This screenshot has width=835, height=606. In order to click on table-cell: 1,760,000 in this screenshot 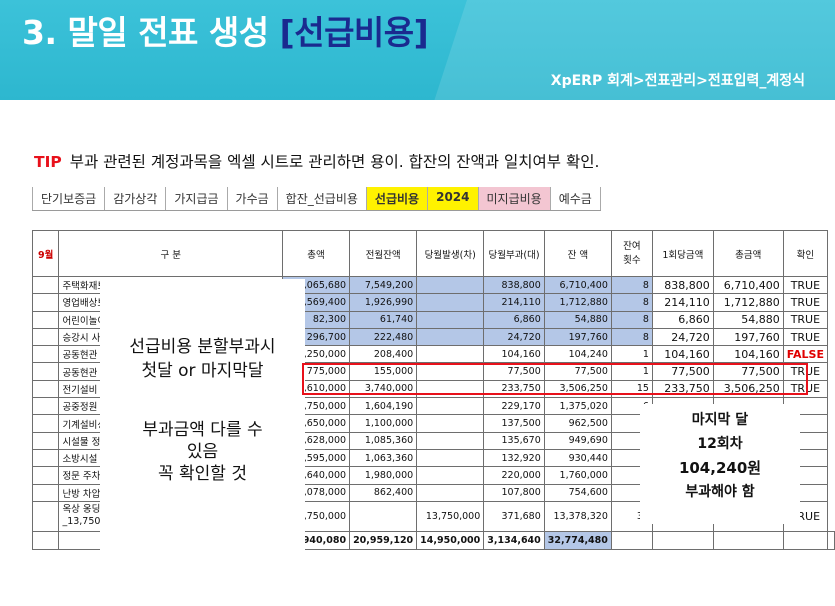, I will do `click(577, 475)`.